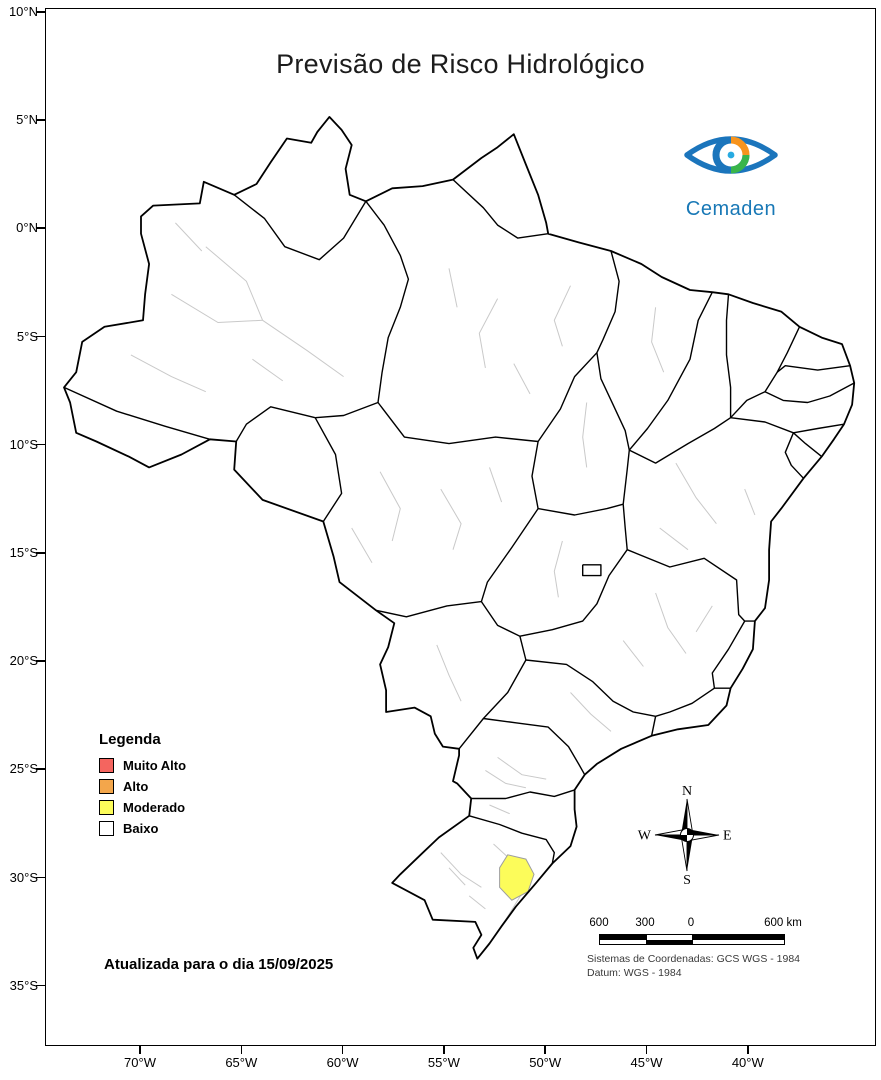 This screenshot has height=1080, width=881. Describe the element at coordinates (645, 923) in the screenshot. I see `scale-bar-label: 300` at that location.